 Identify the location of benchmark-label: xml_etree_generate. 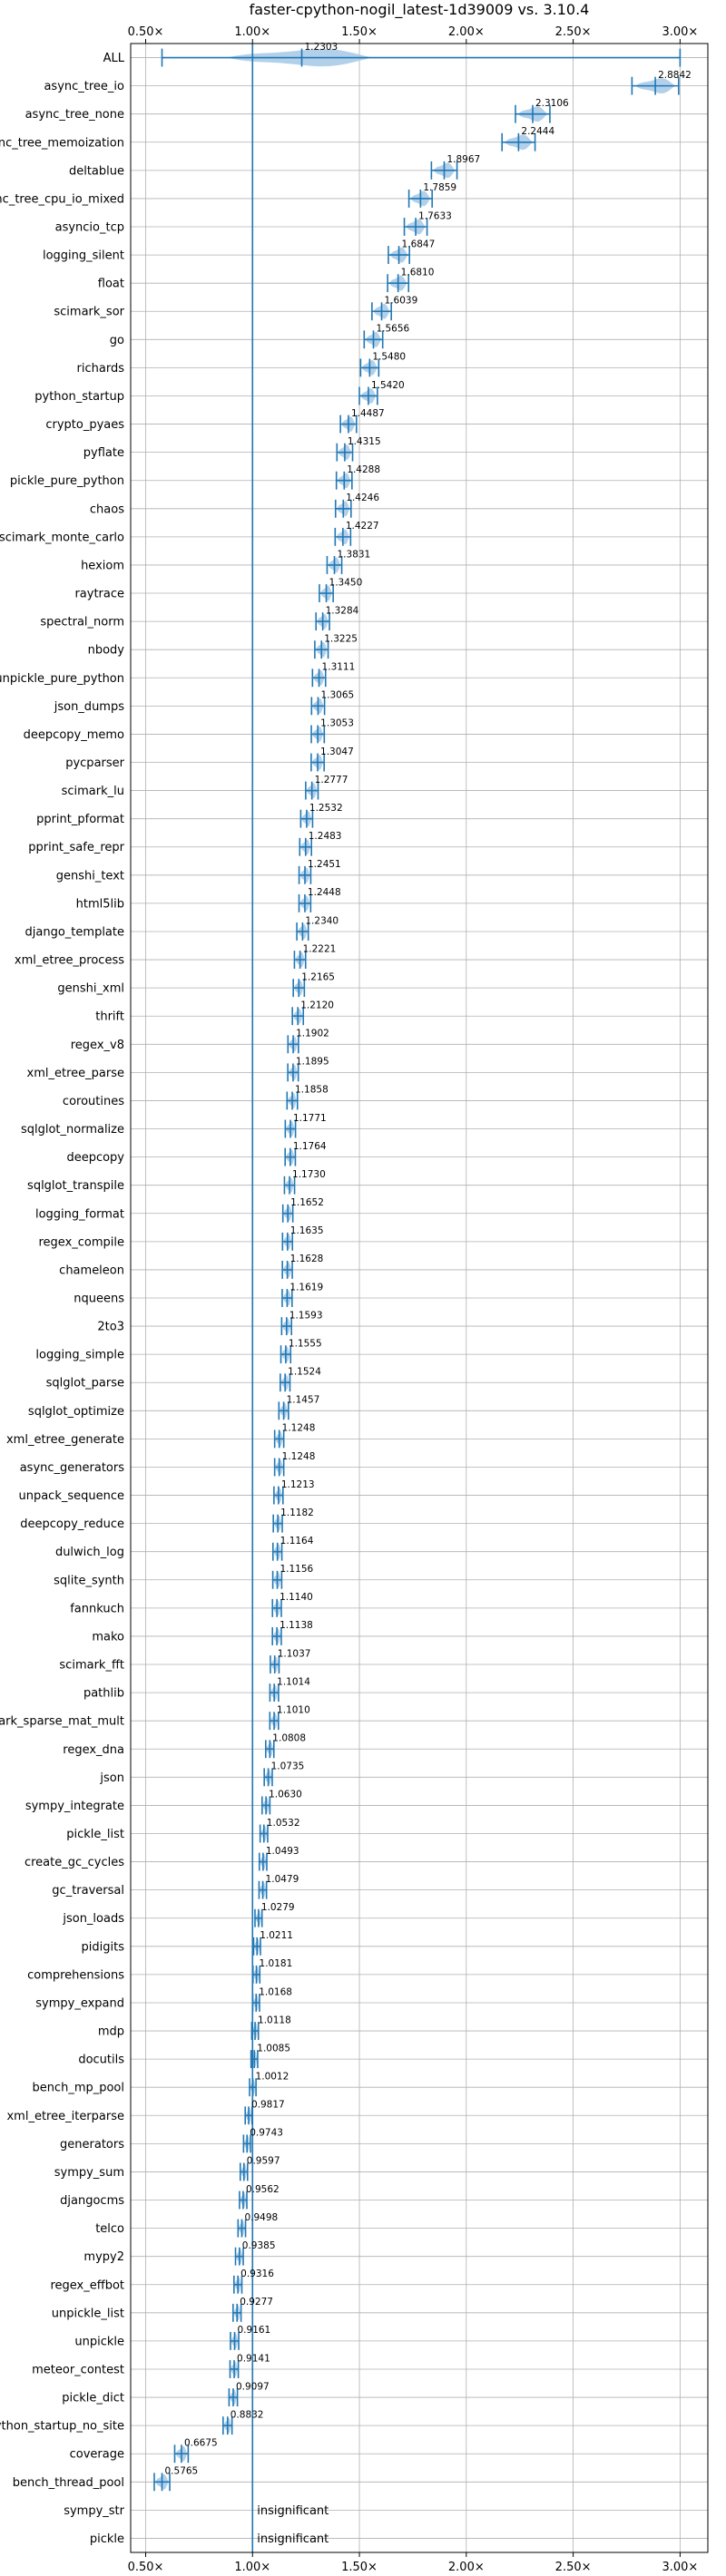
(65, 1440).